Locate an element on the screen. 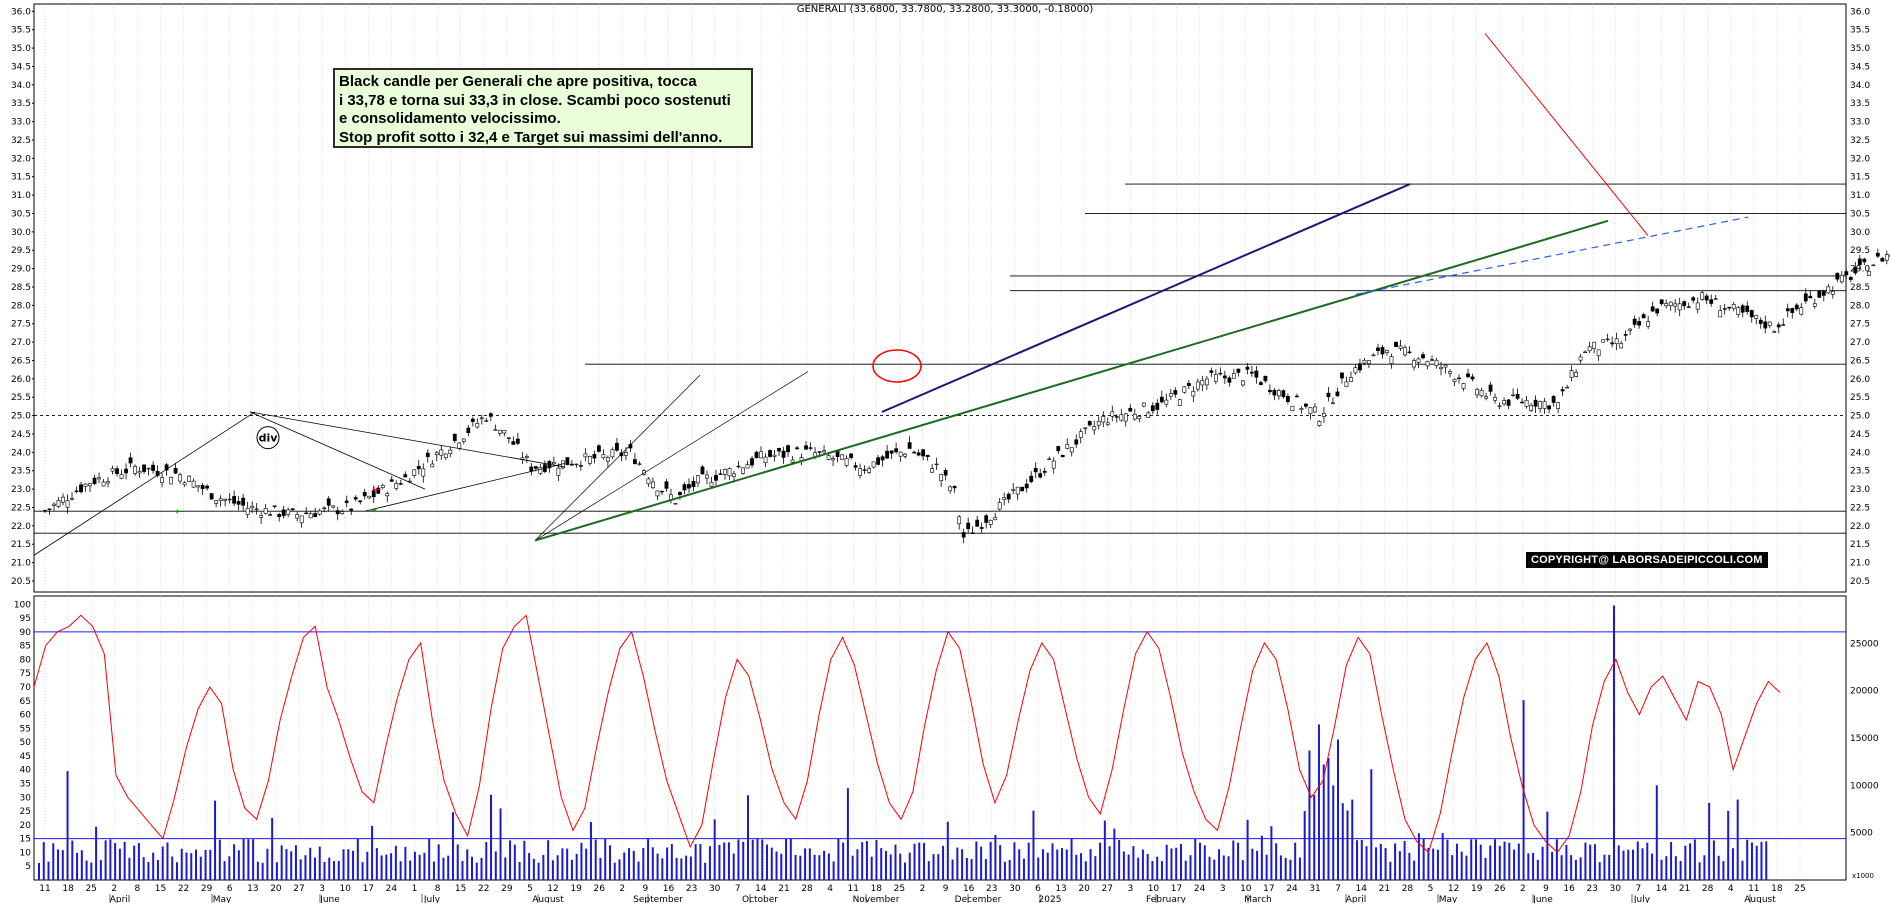 This screenshot has height=908, width=1890. osc-tick-left: 20 is located at coordinates (26, 826).